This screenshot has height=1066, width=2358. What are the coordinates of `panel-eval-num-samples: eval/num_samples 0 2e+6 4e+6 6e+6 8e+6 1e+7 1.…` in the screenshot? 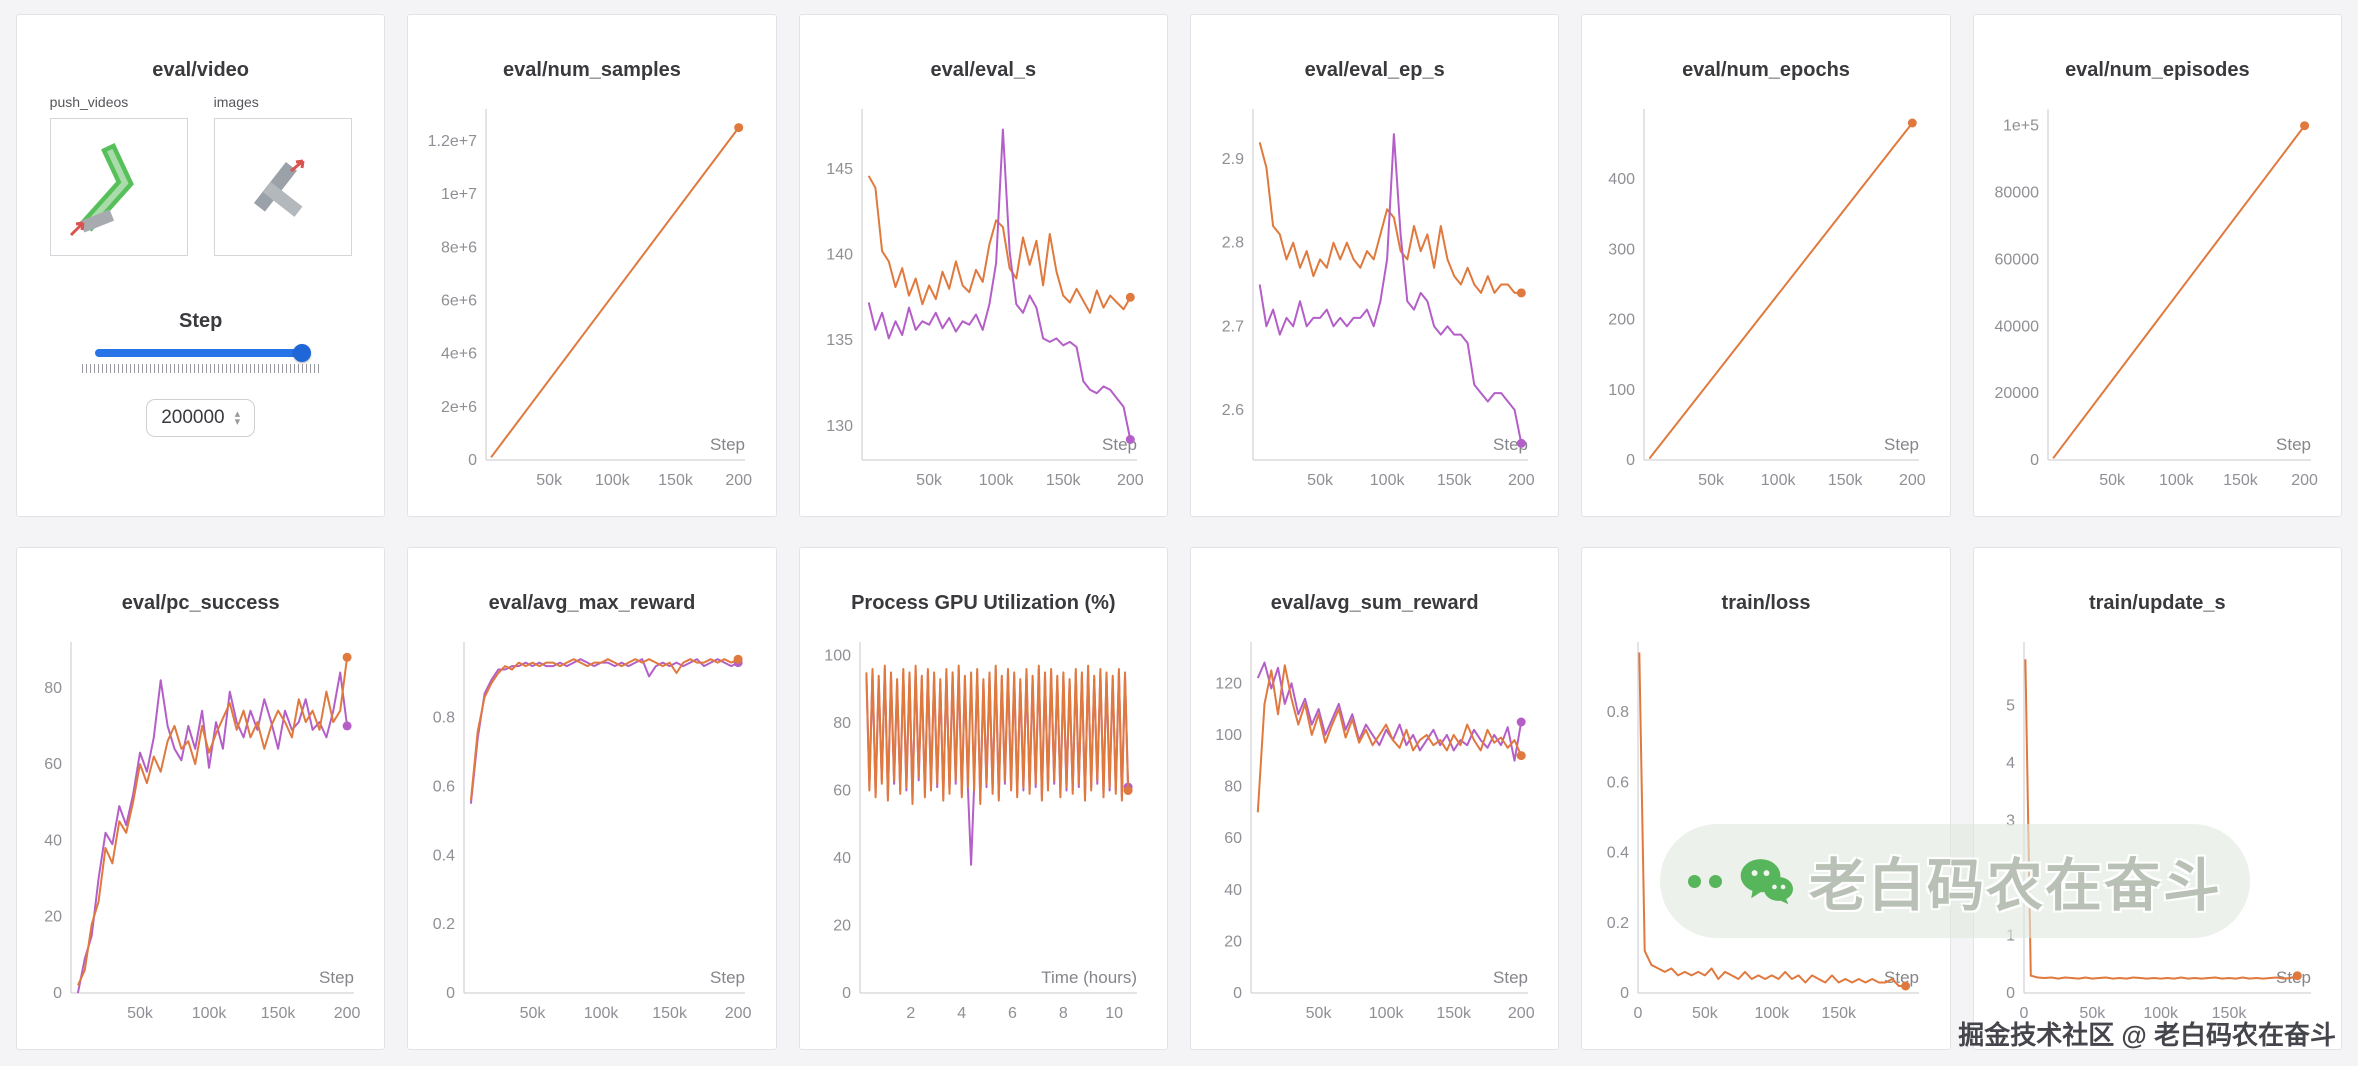 It's located at (592, 265).